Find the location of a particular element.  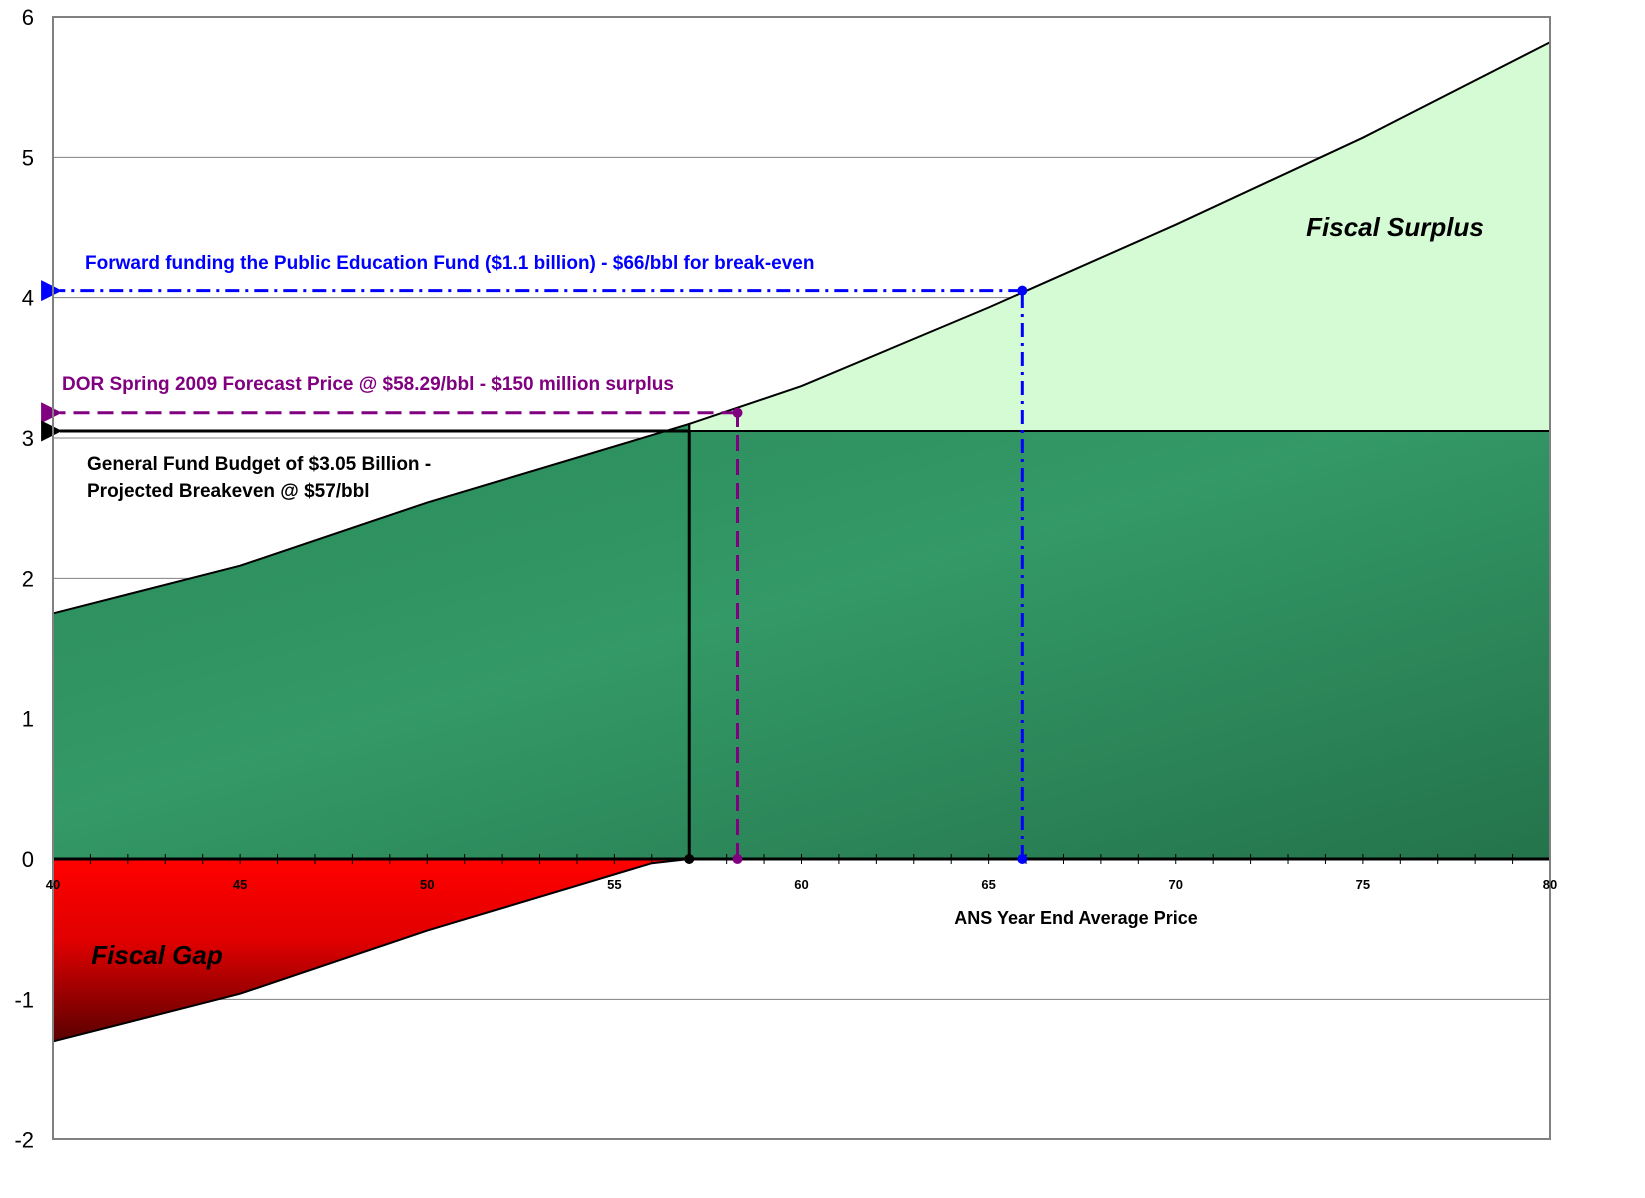

y-tick-label: 0 is located at coordinates (28, 859).